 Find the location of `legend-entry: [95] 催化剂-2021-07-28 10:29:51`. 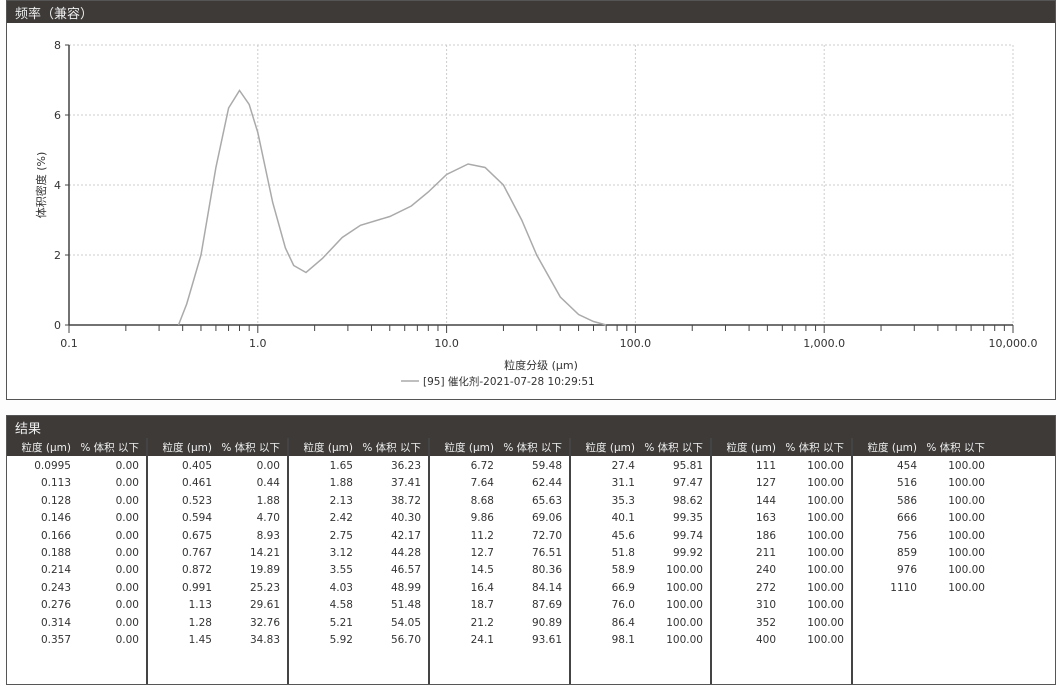

legend-entry: [95] 催化剂-2021-07-28 10:29:51 is located at coordinates (509, 381).